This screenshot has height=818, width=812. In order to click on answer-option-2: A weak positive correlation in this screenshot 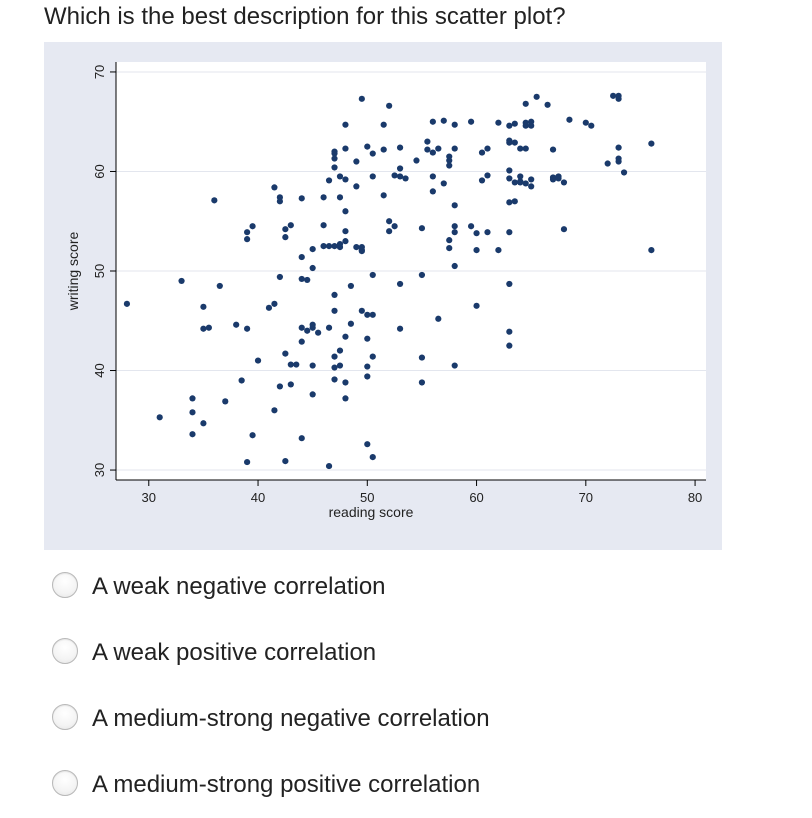, I will do `click(358, 654)`.